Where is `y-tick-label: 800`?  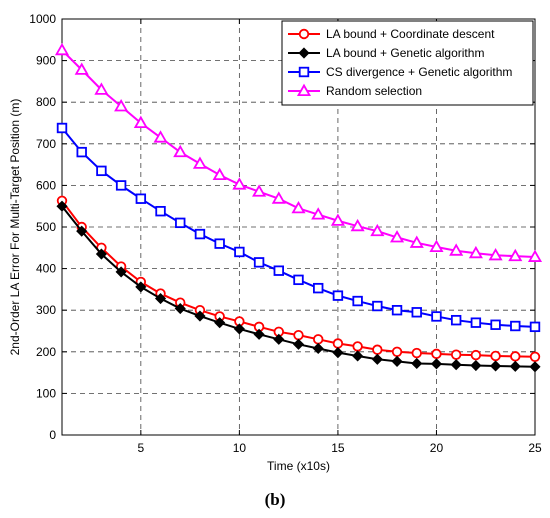
y-tick-label: 800 is located at coordinates (46, 102).